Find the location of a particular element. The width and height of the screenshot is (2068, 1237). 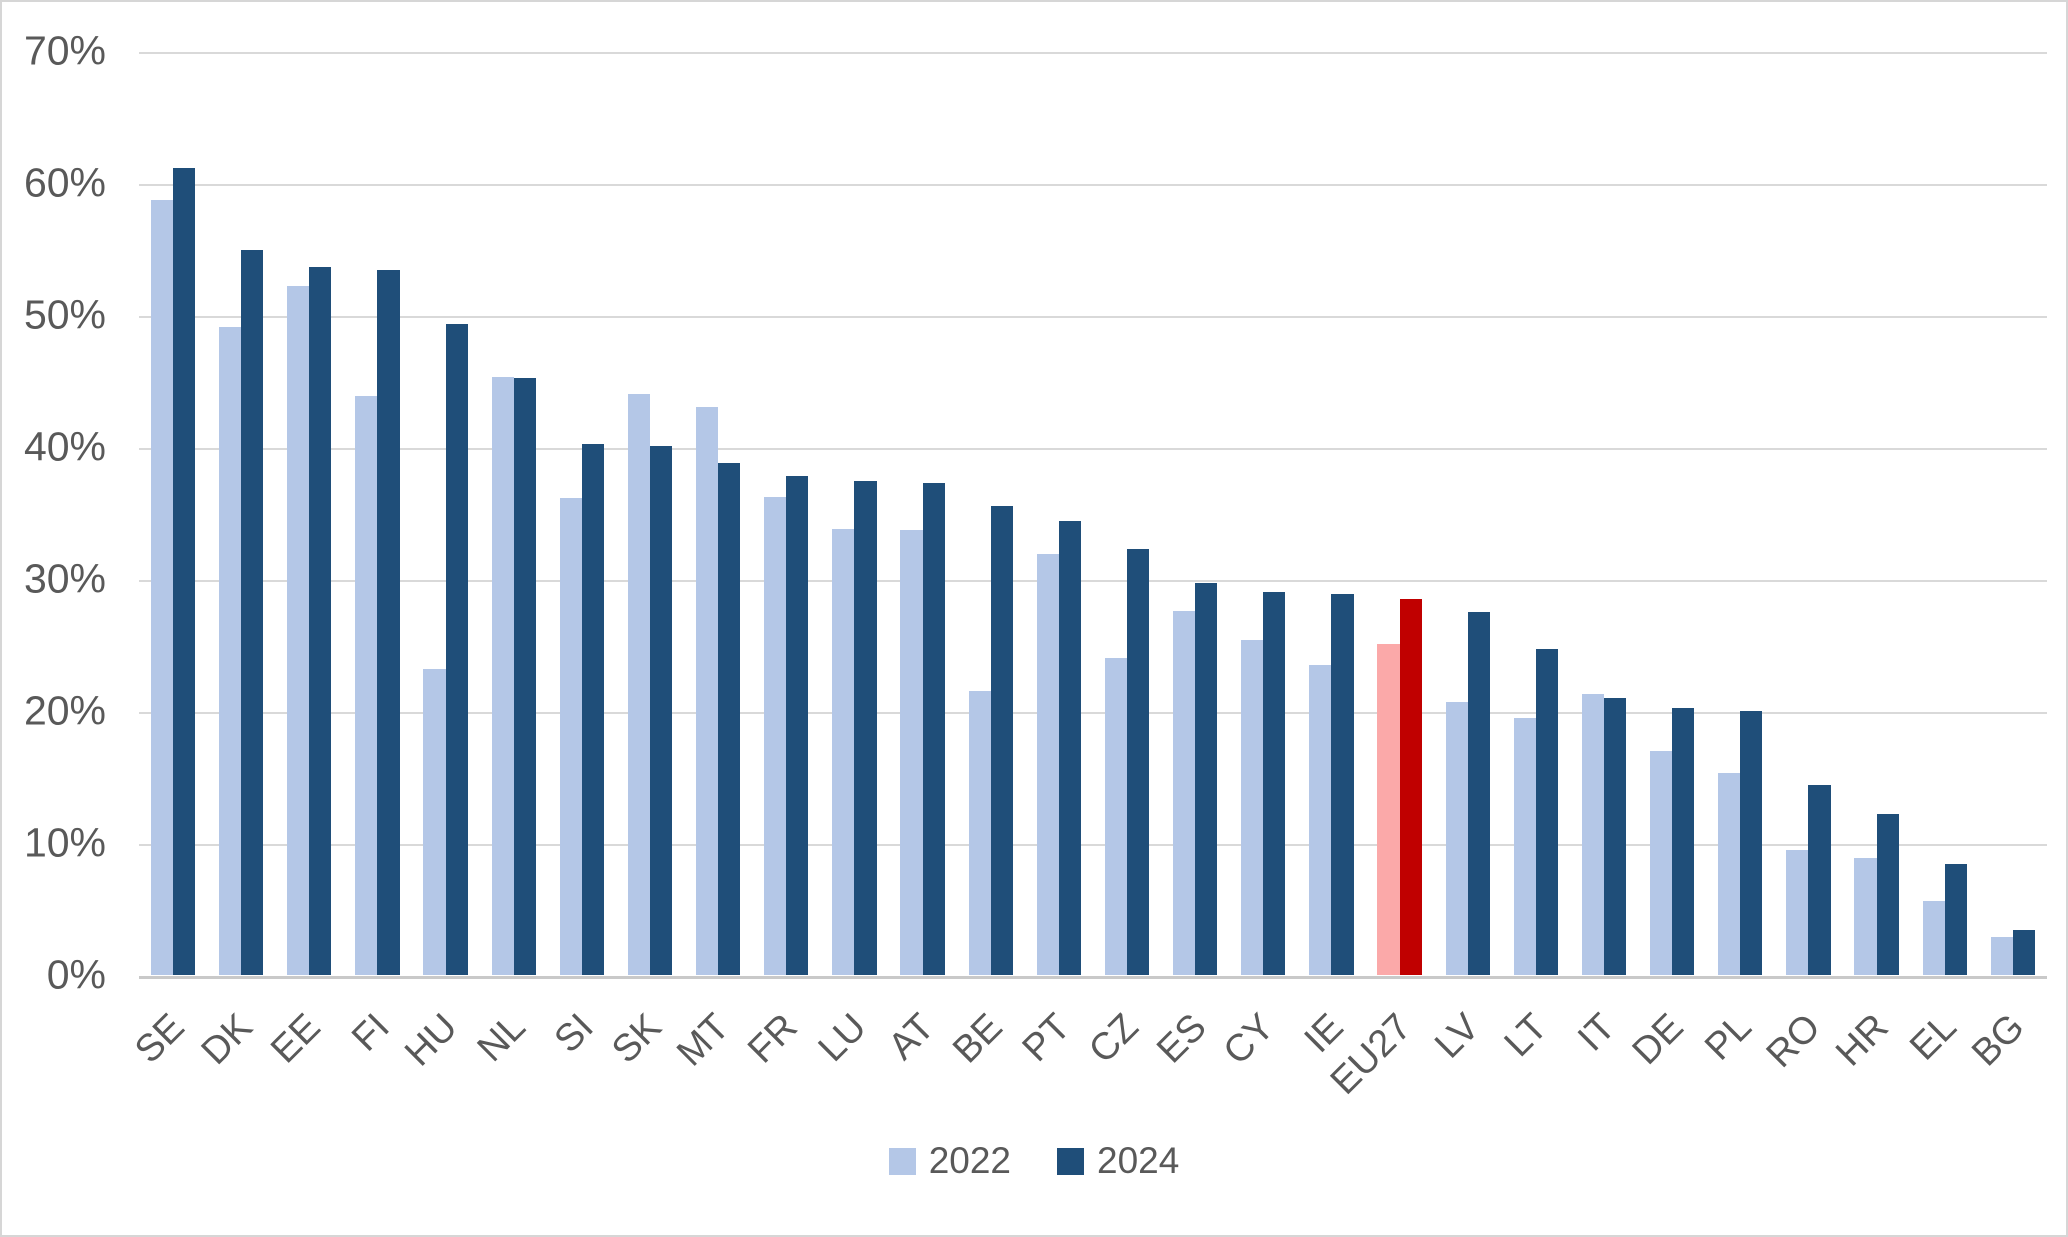

bar-lt-2024 is located at coordinates (1547, 811).